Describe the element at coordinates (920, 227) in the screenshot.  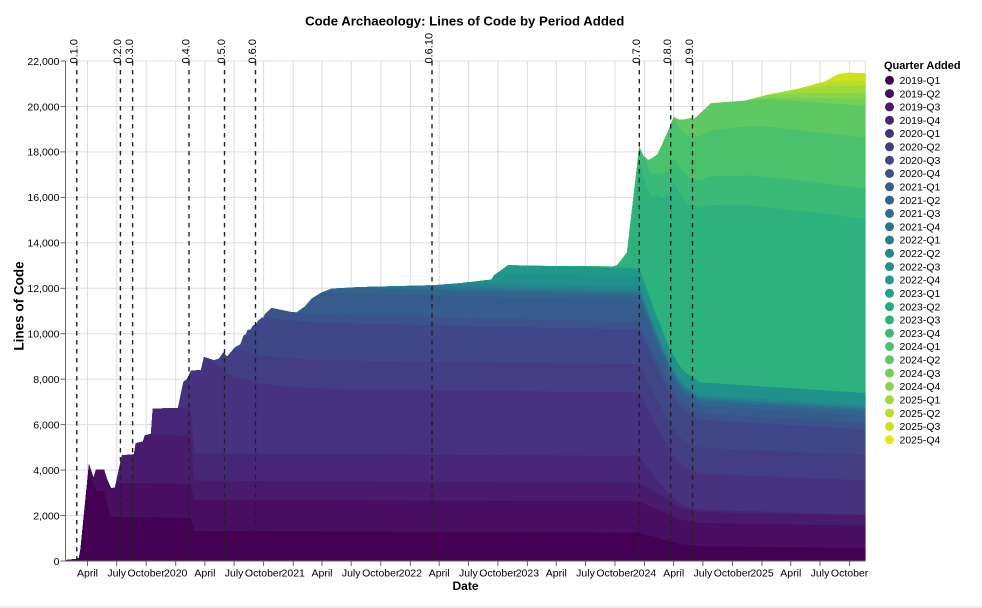
I see `svg-text: 2021-Q4` at that location.